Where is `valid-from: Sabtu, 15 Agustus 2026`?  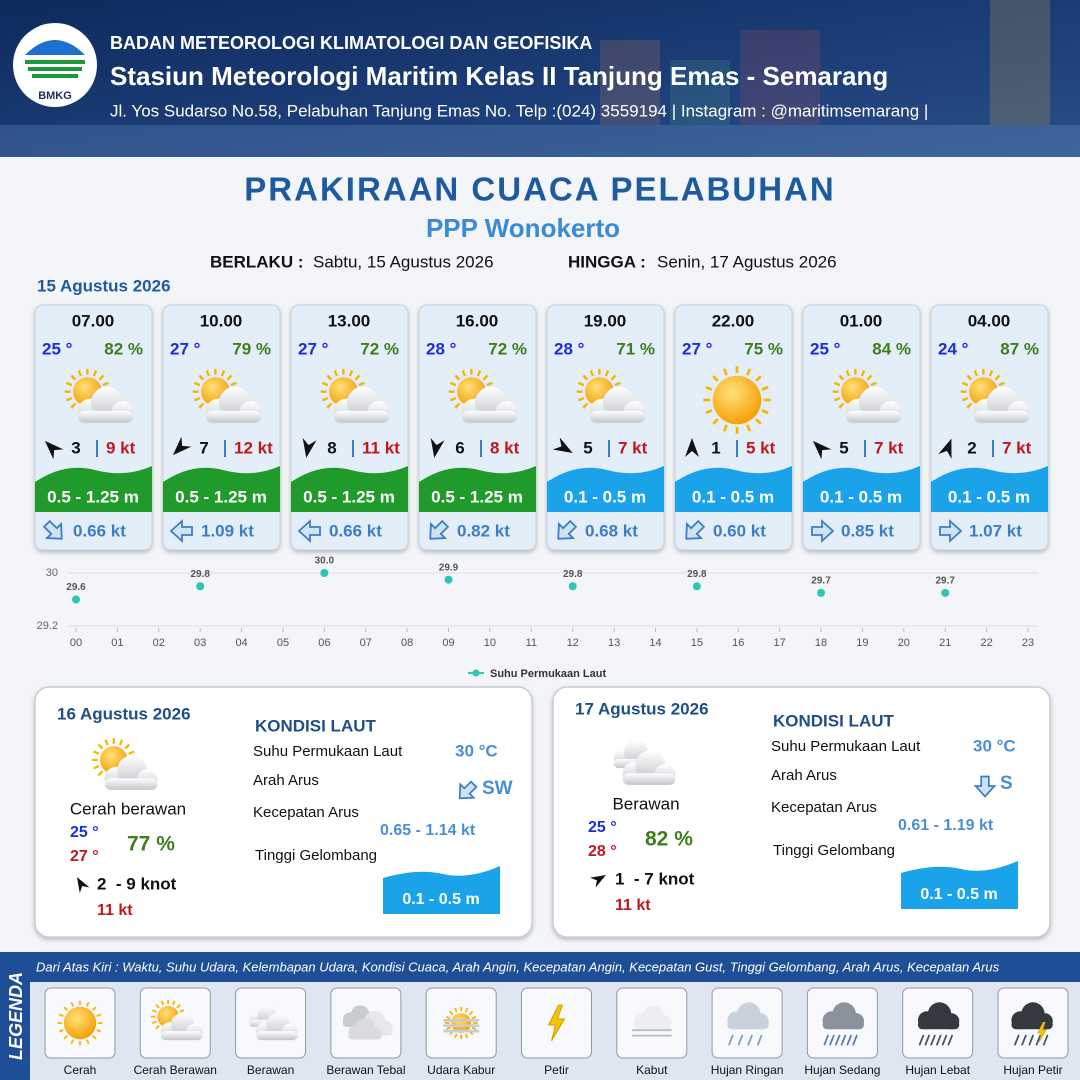 valid-from: Sabtu, 15 Agustus 2026 is located at coordinates (403, 261).